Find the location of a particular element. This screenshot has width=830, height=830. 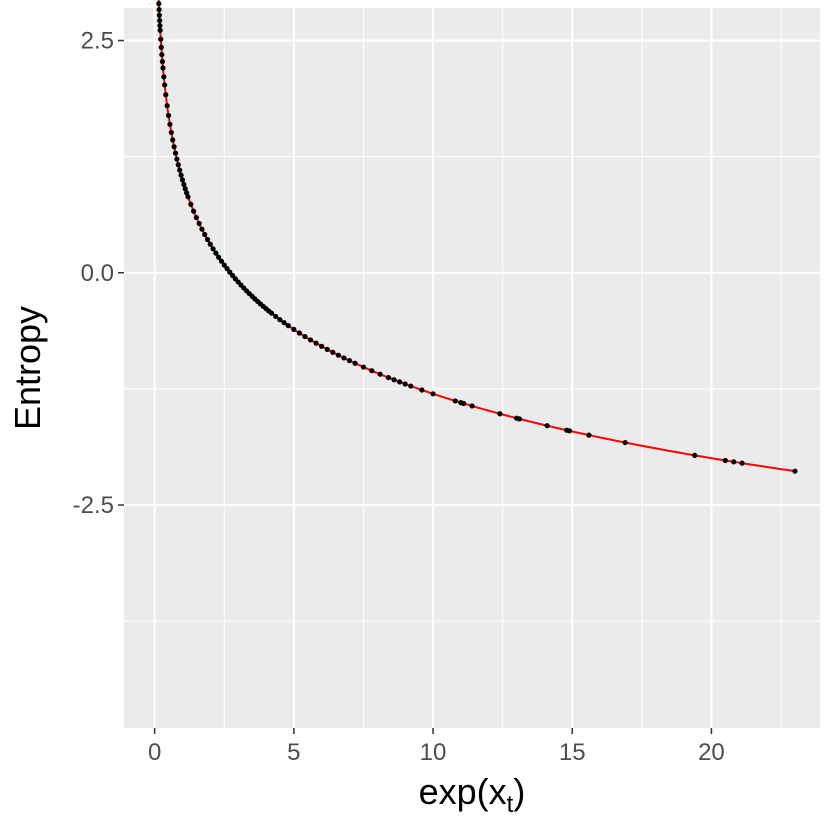

y-tick-label: -2.5 is located at coordinates (93, 505).